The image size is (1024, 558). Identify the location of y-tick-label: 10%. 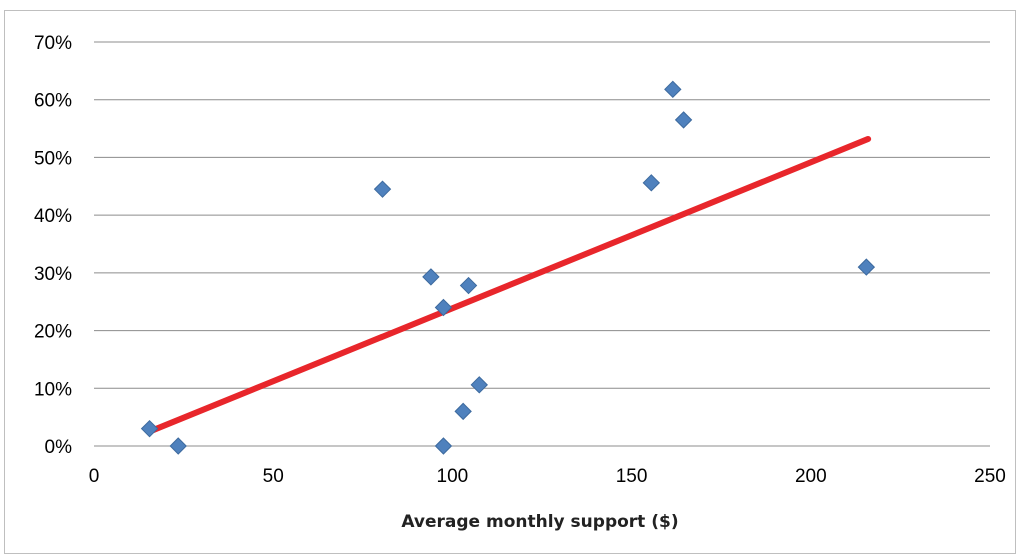
(53, 389).